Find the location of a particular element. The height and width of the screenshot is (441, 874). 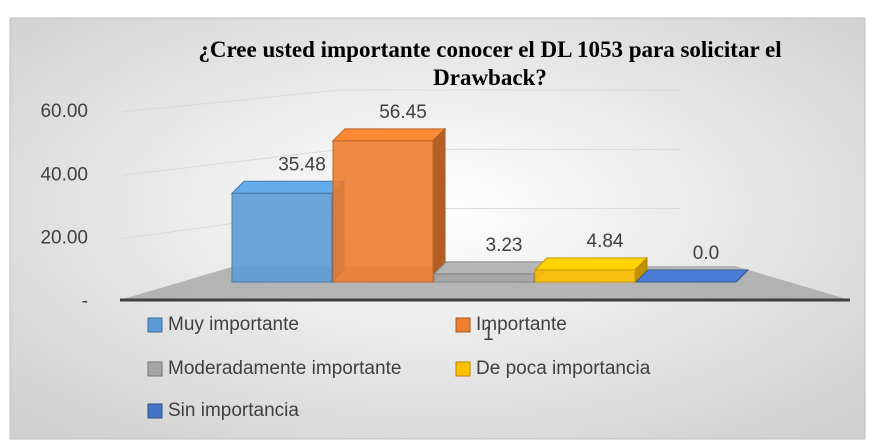

legend-label: Sin importancia is located at coordinates (233, 410).